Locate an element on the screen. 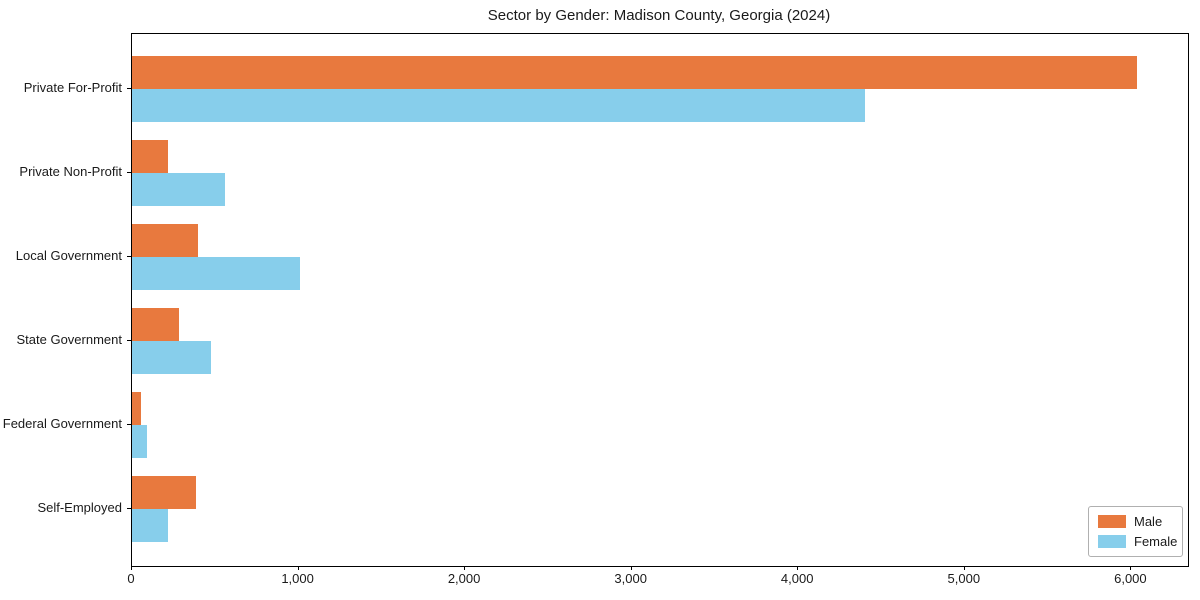 This screenshot has width=1200, height=600. x-tick-label-5-000: 5,000 is located at coordinates (964, 578).